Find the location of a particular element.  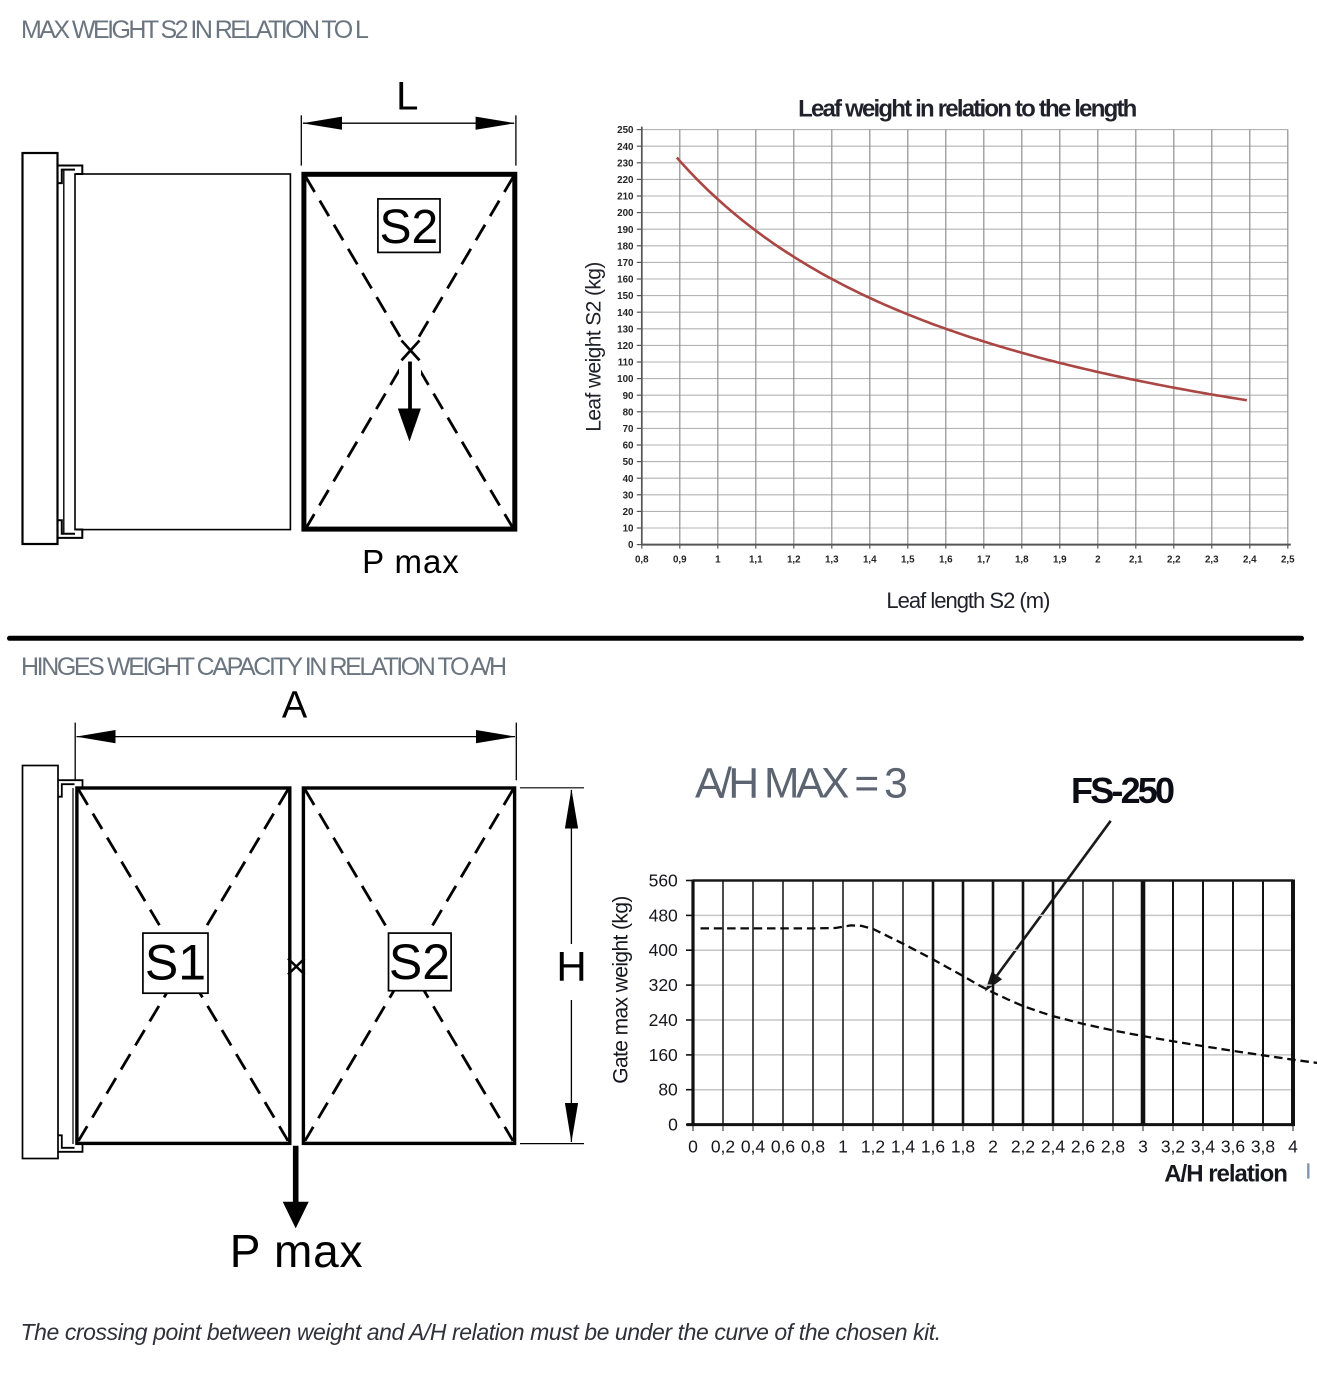

svg-text: Leaf length S2 (m) is located at coordinates (967, 600).